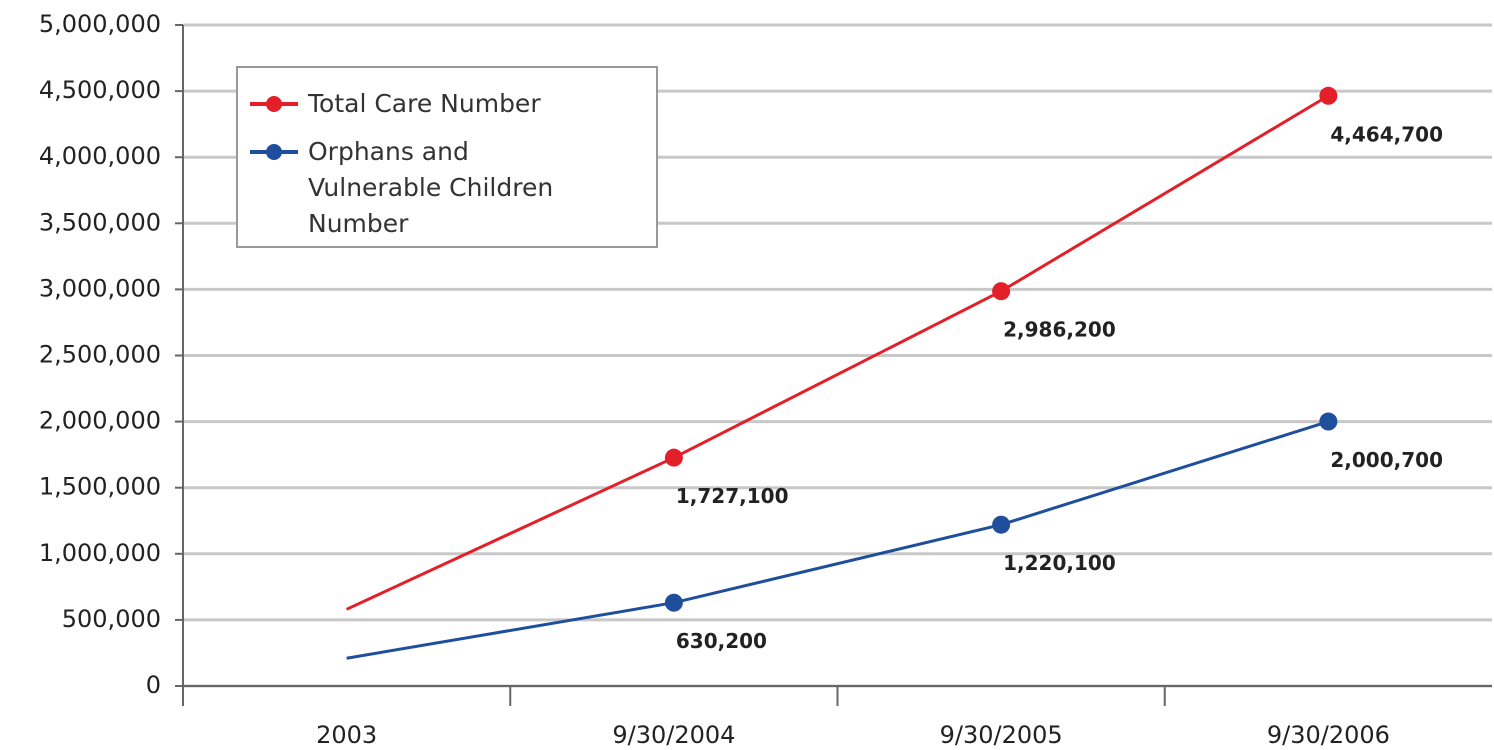  What do you see at coordinates (100, 421) in the screenshot?
I see `y-tick-label: 2,000,000` at bounding box center [100, 421].